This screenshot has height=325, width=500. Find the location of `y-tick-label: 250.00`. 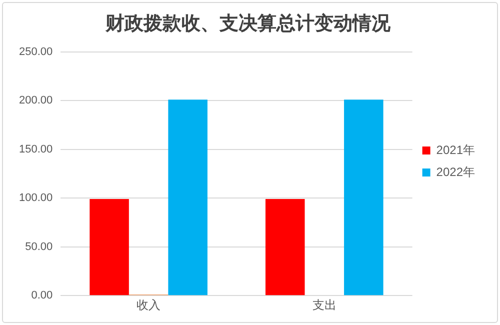

y-tick-label: 250.00 is located at coordinates (35, 52).